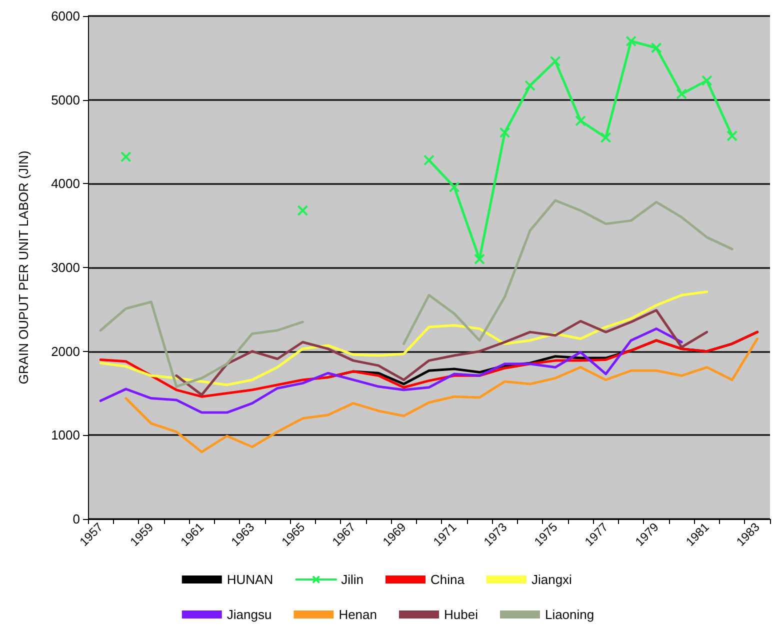 Image resolution: width=776 pixels, height=634 pixels. What do you see at coordinates (76, 519) in the screenshot?
I see `y-tick-label: 0` at bounding box center [76, 519].